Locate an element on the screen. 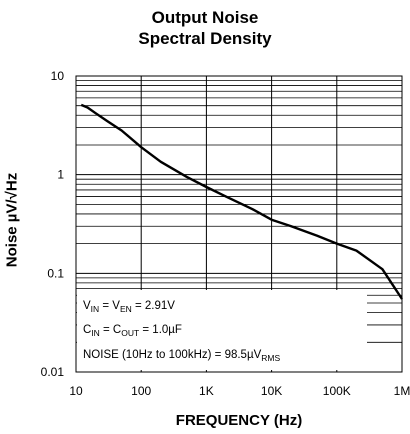 Image resolution: width=410 pixels, height=434 pixels. annotation-background is located at coordinates (222, 330).